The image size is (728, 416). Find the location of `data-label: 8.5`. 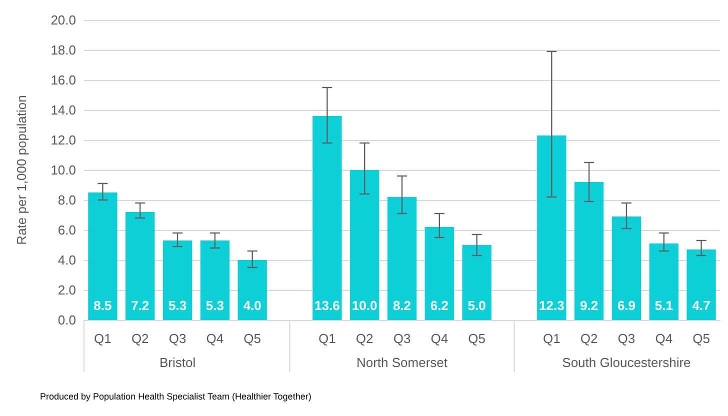

data-label: 8.5 is located at coordinates (103, 305).